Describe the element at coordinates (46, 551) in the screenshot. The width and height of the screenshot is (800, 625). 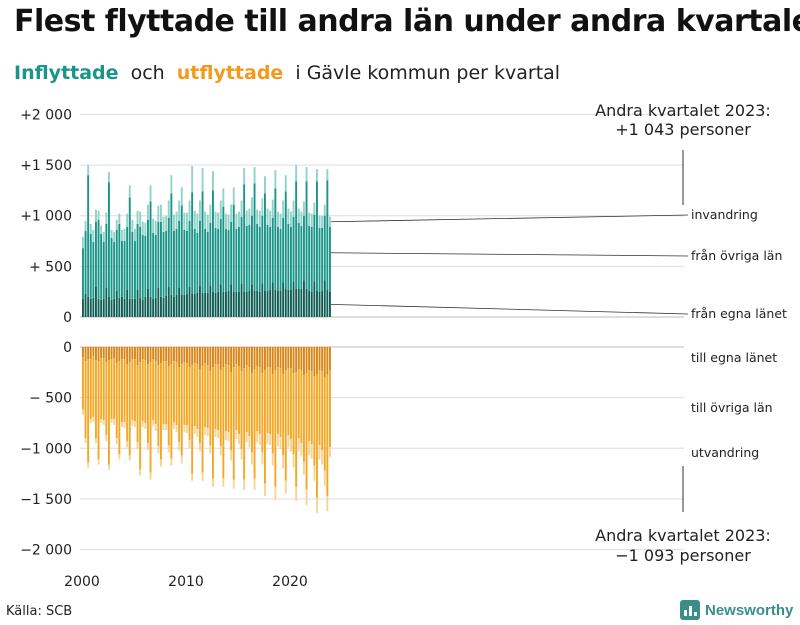
I see `y-tick-label-bottom: −2 000` at that location.